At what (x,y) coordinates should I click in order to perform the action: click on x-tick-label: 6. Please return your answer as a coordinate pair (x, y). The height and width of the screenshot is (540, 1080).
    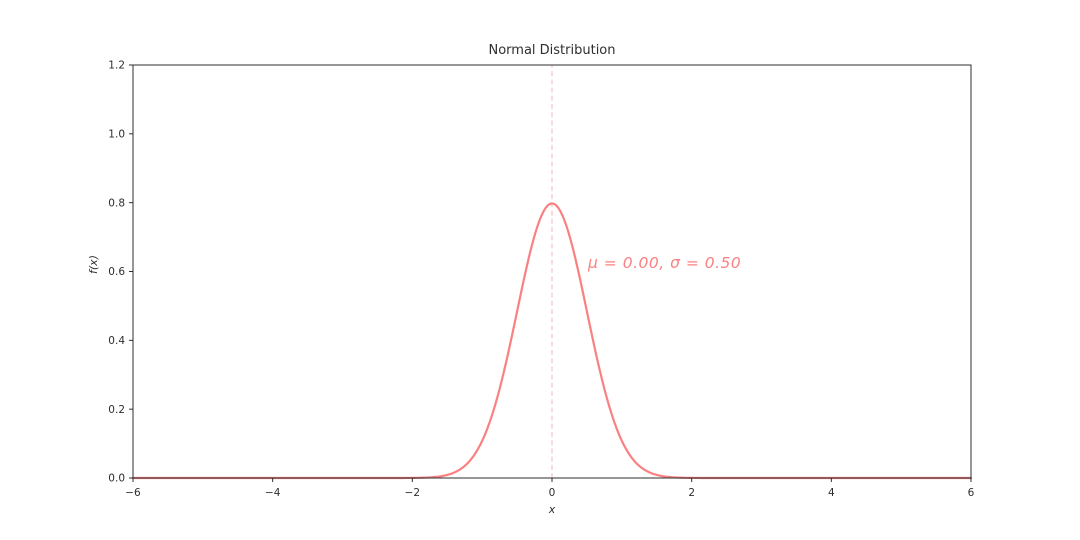
    Looking at the image, I should click on (971, 493).